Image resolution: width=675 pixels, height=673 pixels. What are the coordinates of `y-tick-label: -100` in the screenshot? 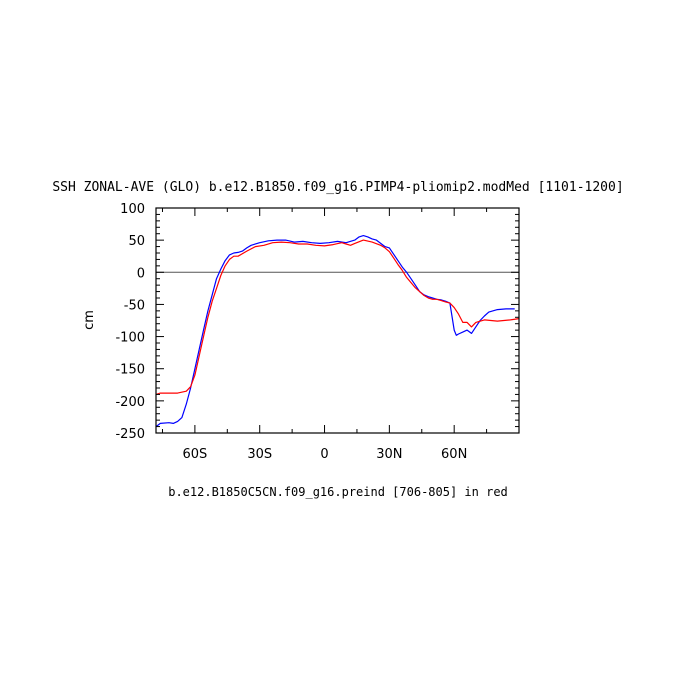 It's located at (130, 338).